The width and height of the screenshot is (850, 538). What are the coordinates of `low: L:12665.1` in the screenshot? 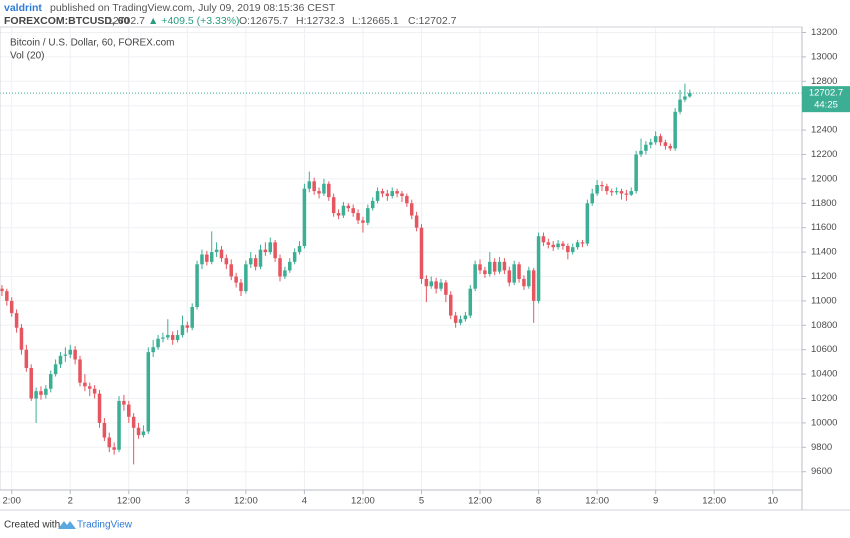 It's located at (375, 21).